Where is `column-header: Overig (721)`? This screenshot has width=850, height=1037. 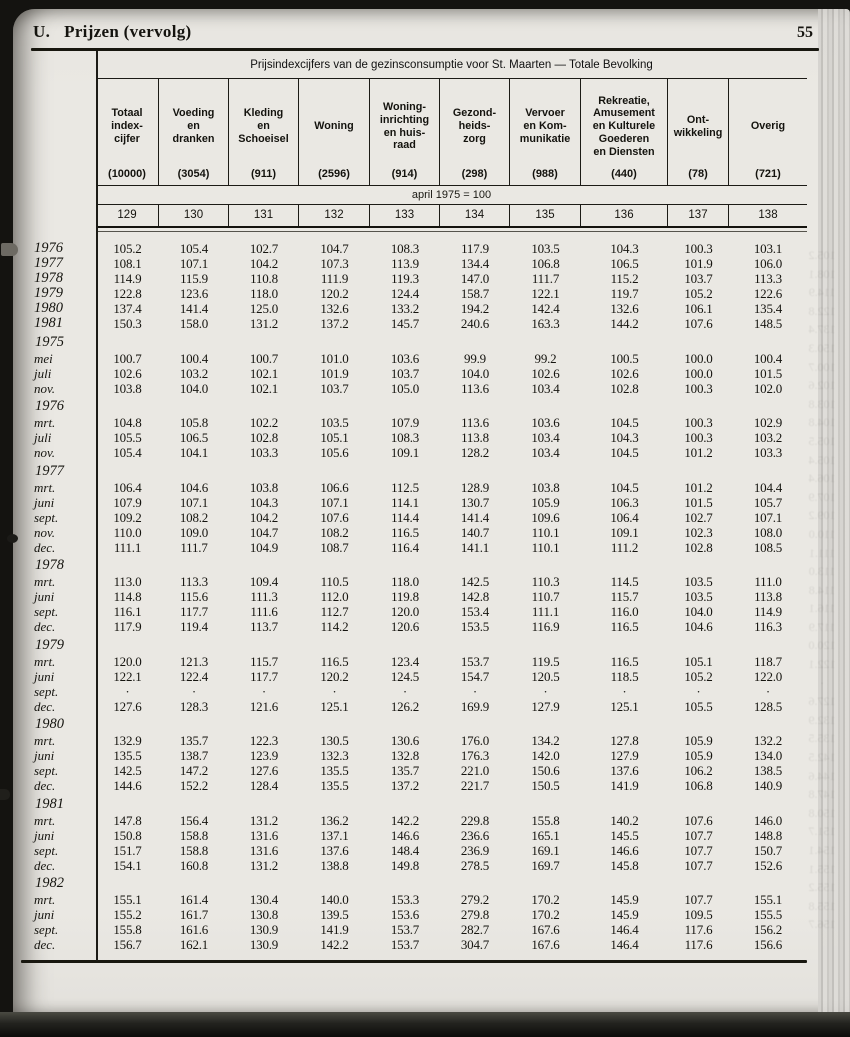
column-header: Overig (721) is located at coordinates (768, 132).